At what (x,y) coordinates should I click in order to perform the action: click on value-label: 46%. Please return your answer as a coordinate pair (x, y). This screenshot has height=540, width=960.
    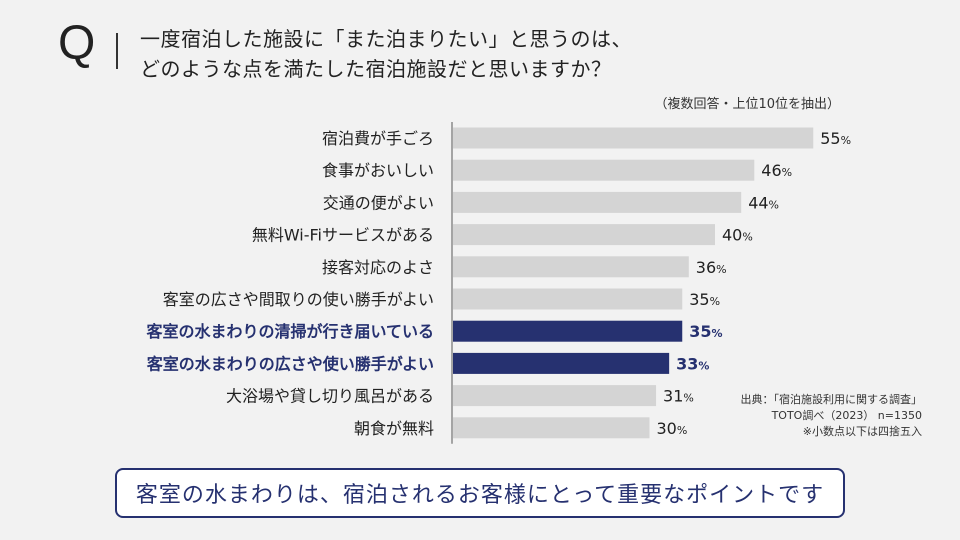
    Looking at the image, I should click on (776, 170).